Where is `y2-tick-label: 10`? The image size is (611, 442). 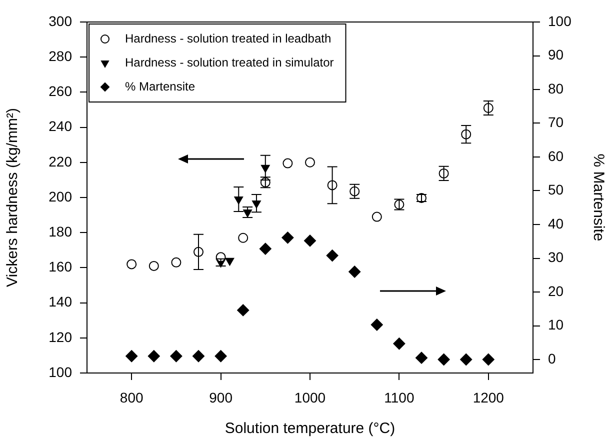 y2-tick-label: 10 is located at coordinates (556, 324).